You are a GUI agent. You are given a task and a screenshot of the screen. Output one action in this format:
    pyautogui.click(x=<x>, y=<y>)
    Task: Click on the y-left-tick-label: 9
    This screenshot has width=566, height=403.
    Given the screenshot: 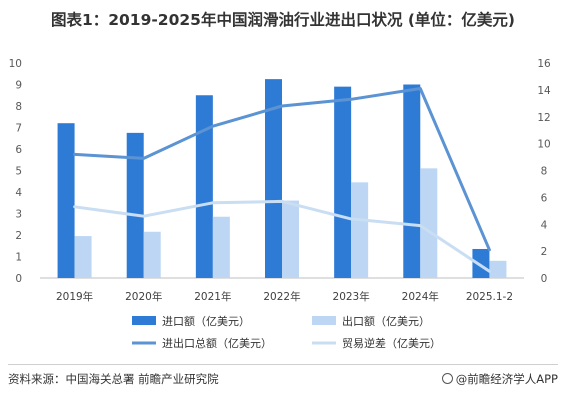 What is the action you would take?
    pyautogui.click(x=18, y=86)
    